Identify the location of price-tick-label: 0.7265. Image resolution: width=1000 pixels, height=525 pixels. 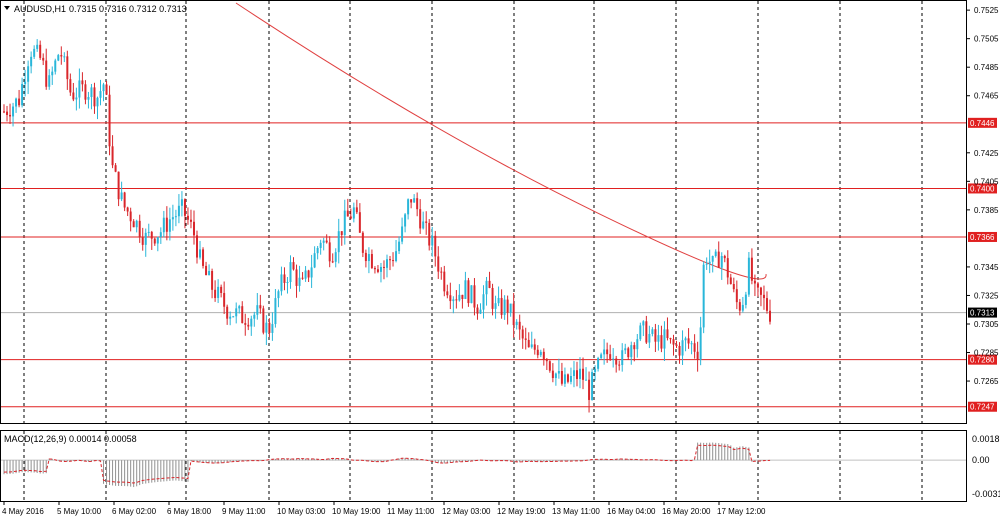
(986, 381).